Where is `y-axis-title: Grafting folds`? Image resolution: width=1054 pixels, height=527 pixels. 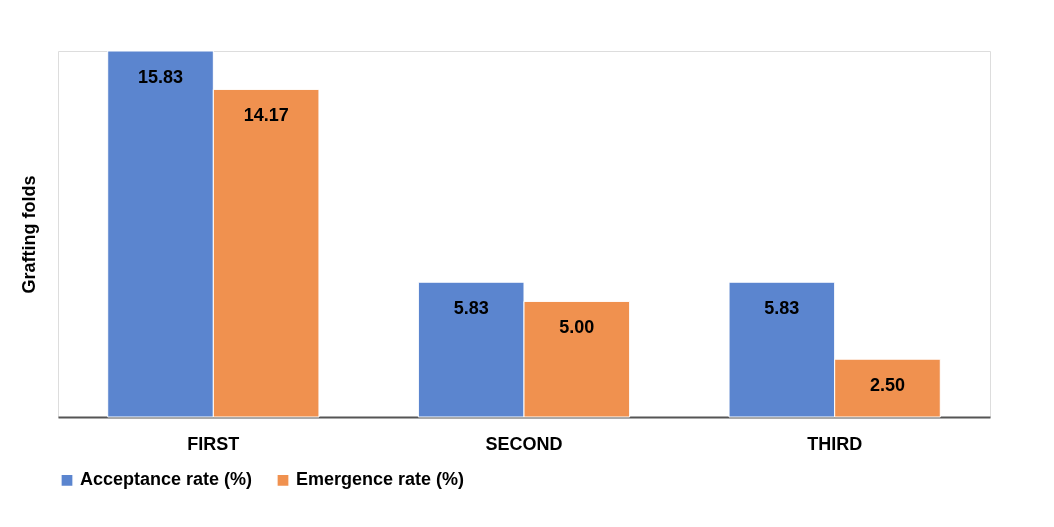 y-axis-title: Grafting folds is located at coordinates (28, 234).